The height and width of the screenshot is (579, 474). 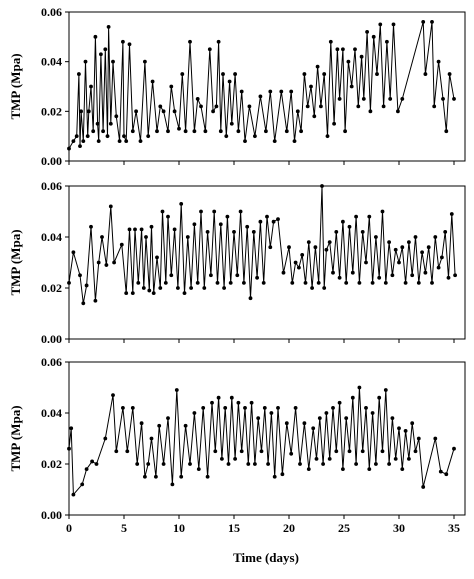 What do you see at coordinates (454, 528) in the screenshot?
I see `x-tick-label: 35` at bounding box center [454, 528].